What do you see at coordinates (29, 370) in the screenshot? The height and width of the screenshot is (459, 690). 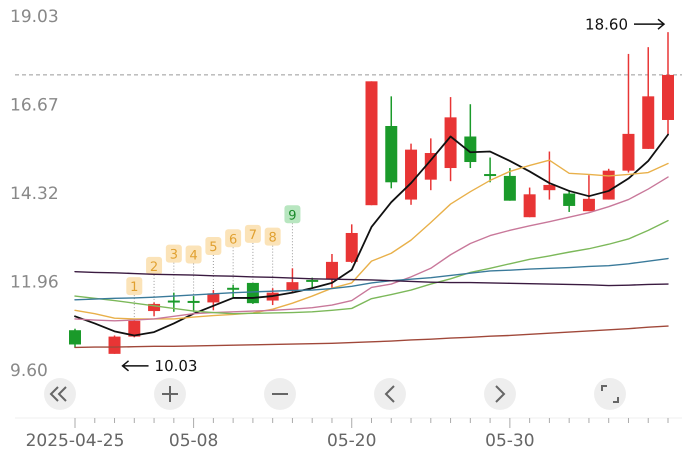 I see `y-tick-label: 9.60` at bounding box center [29, 370].